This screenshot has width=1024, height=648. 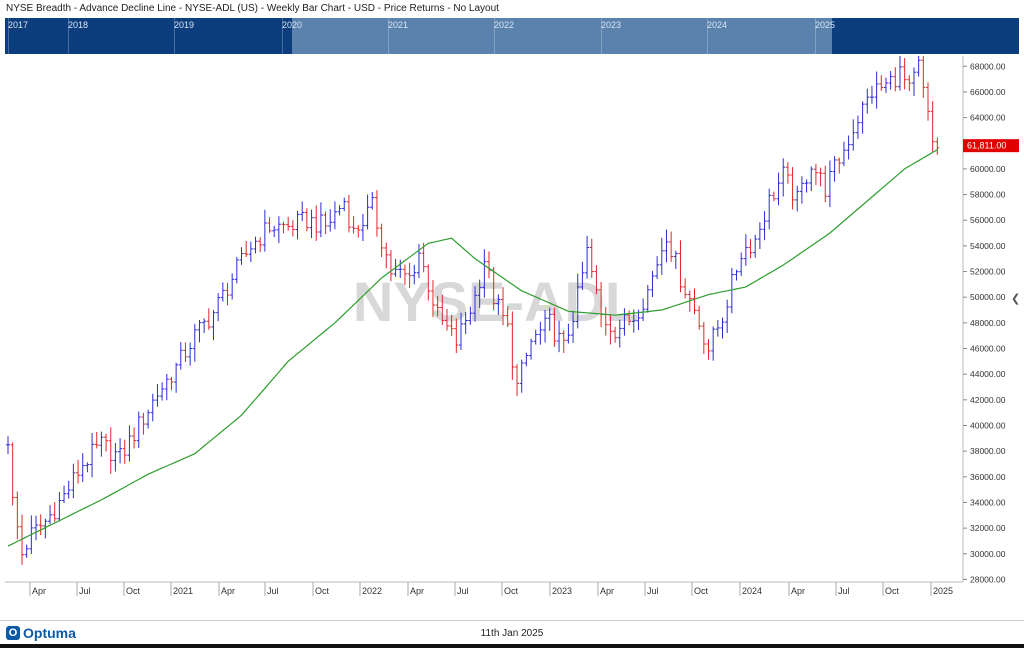 I want to click on y-axis-tick-label: 36000.00, so click(x=988, y=477).